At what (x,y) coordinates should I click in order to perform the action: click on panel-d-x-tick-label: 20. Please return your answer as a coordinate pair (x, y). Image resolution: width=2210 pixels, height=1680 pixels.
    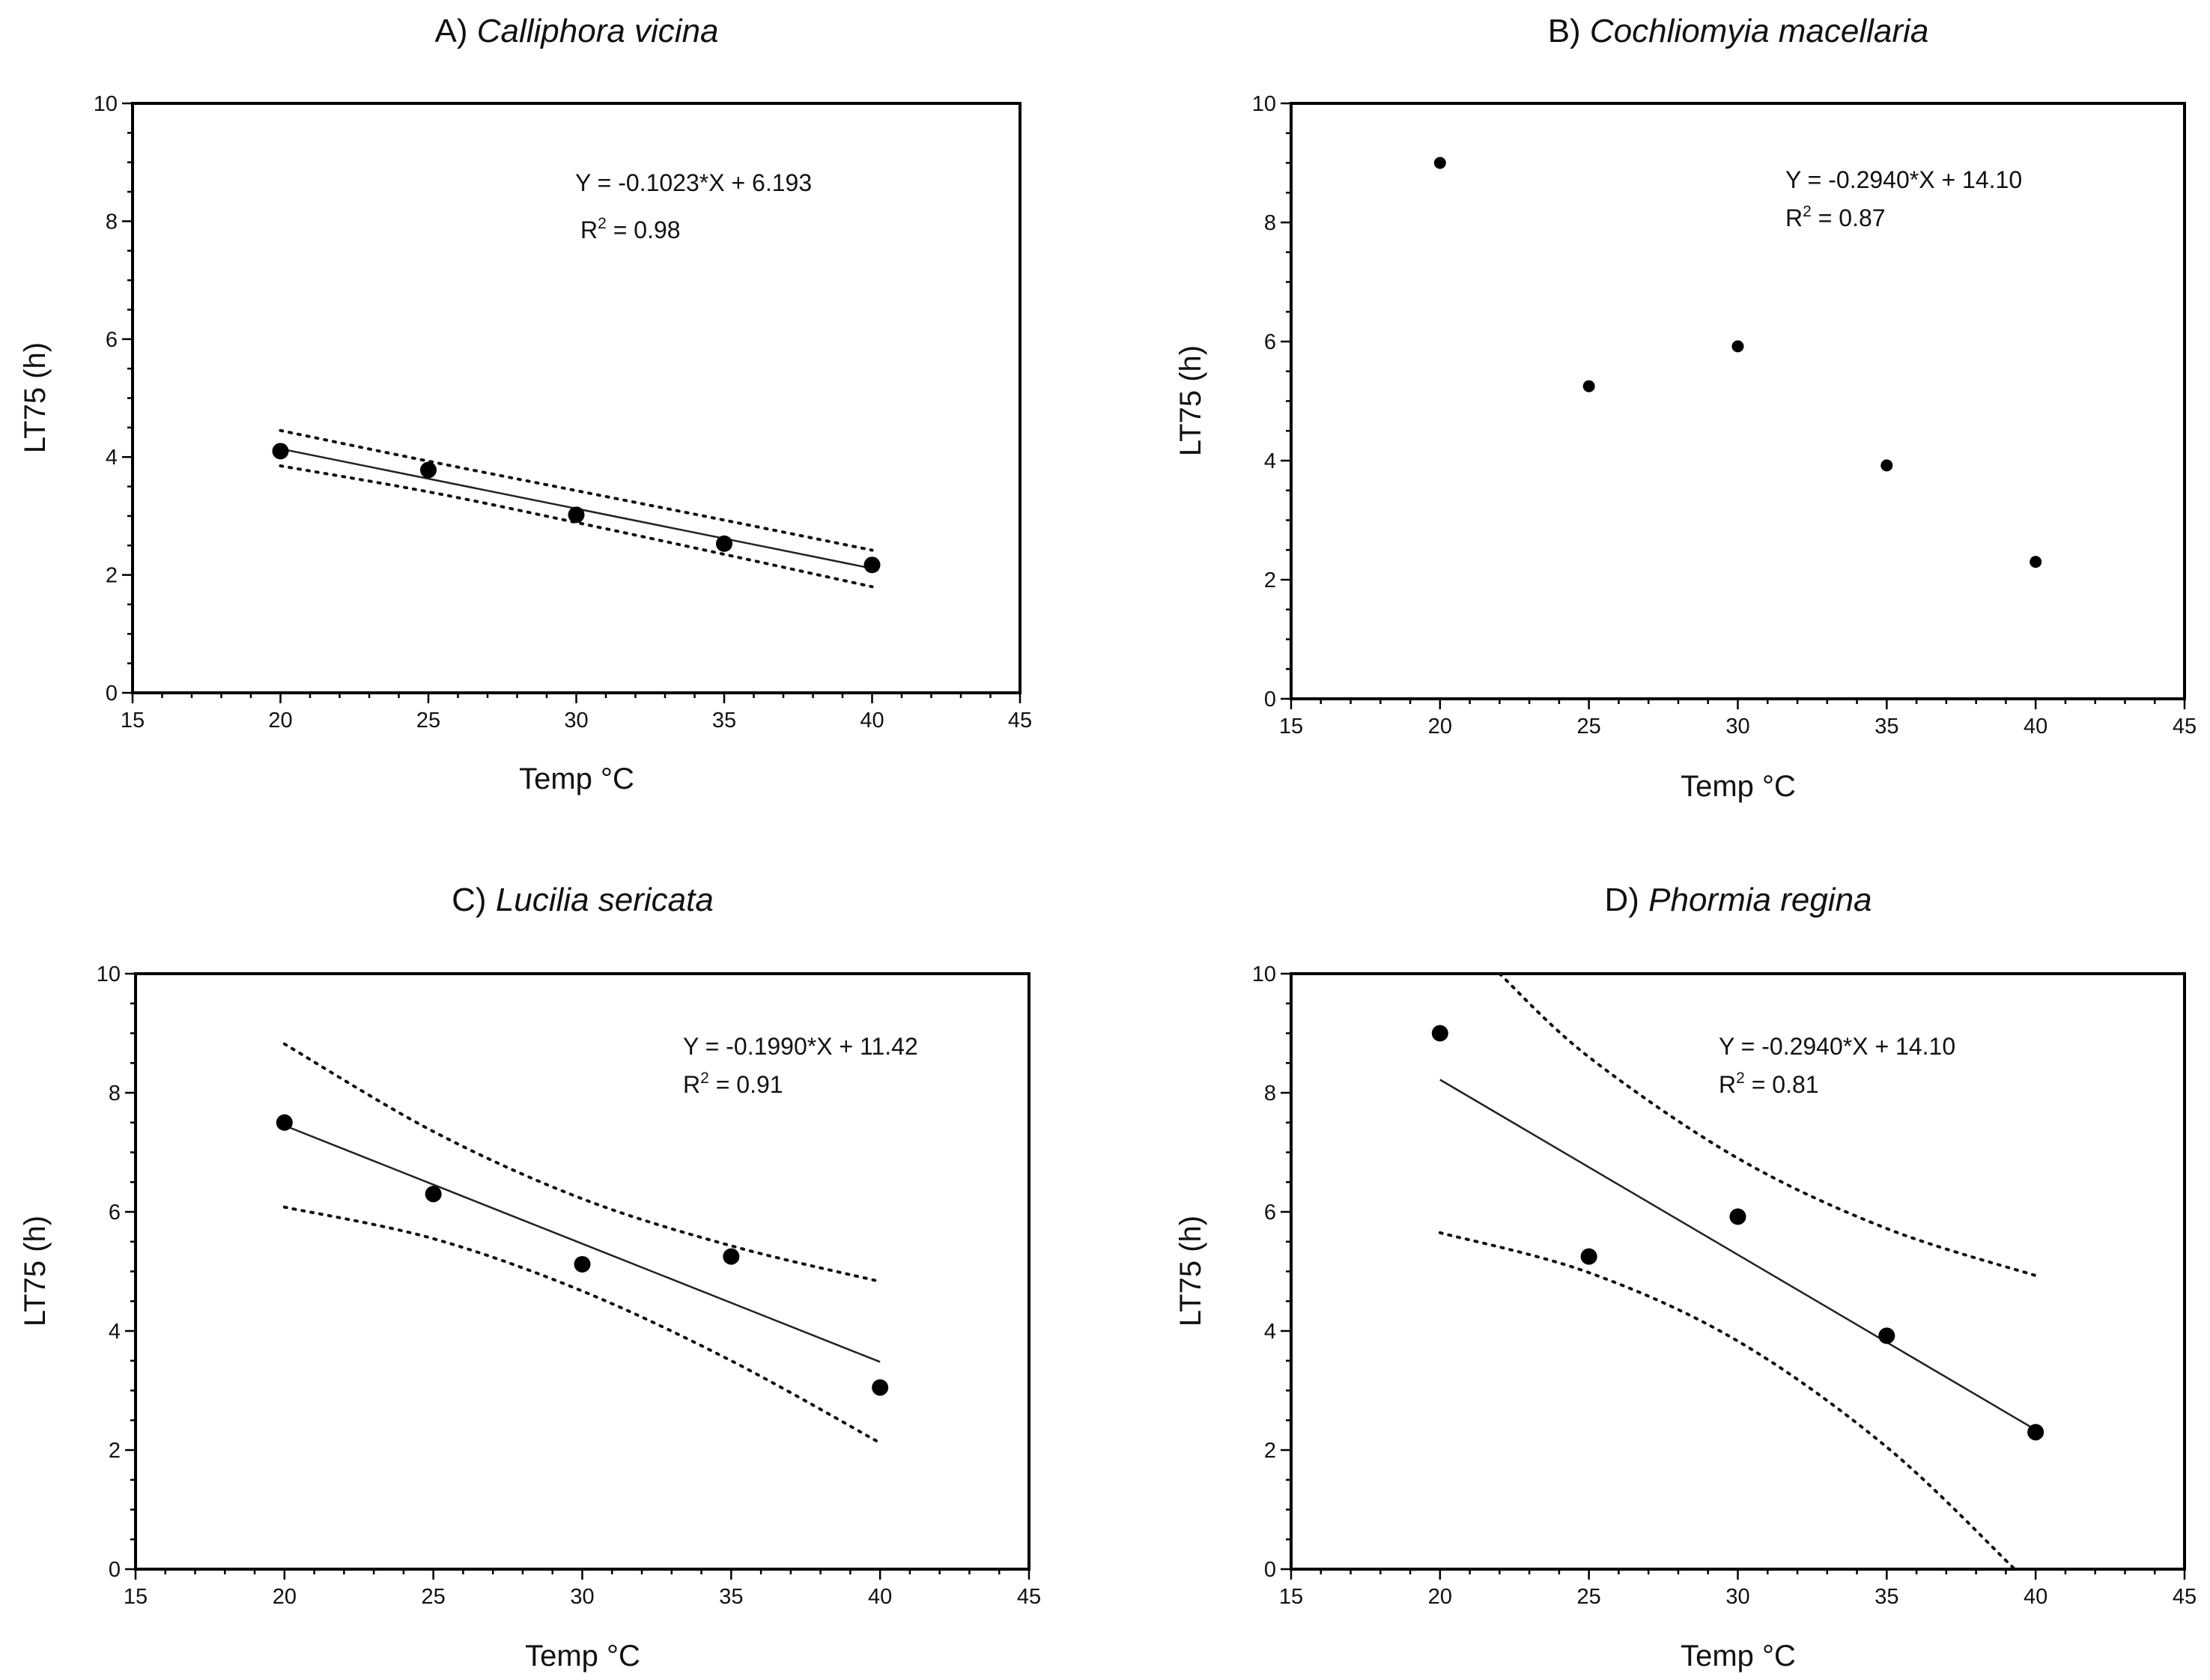
    Looking at the image, I should click on (1440, 1597).